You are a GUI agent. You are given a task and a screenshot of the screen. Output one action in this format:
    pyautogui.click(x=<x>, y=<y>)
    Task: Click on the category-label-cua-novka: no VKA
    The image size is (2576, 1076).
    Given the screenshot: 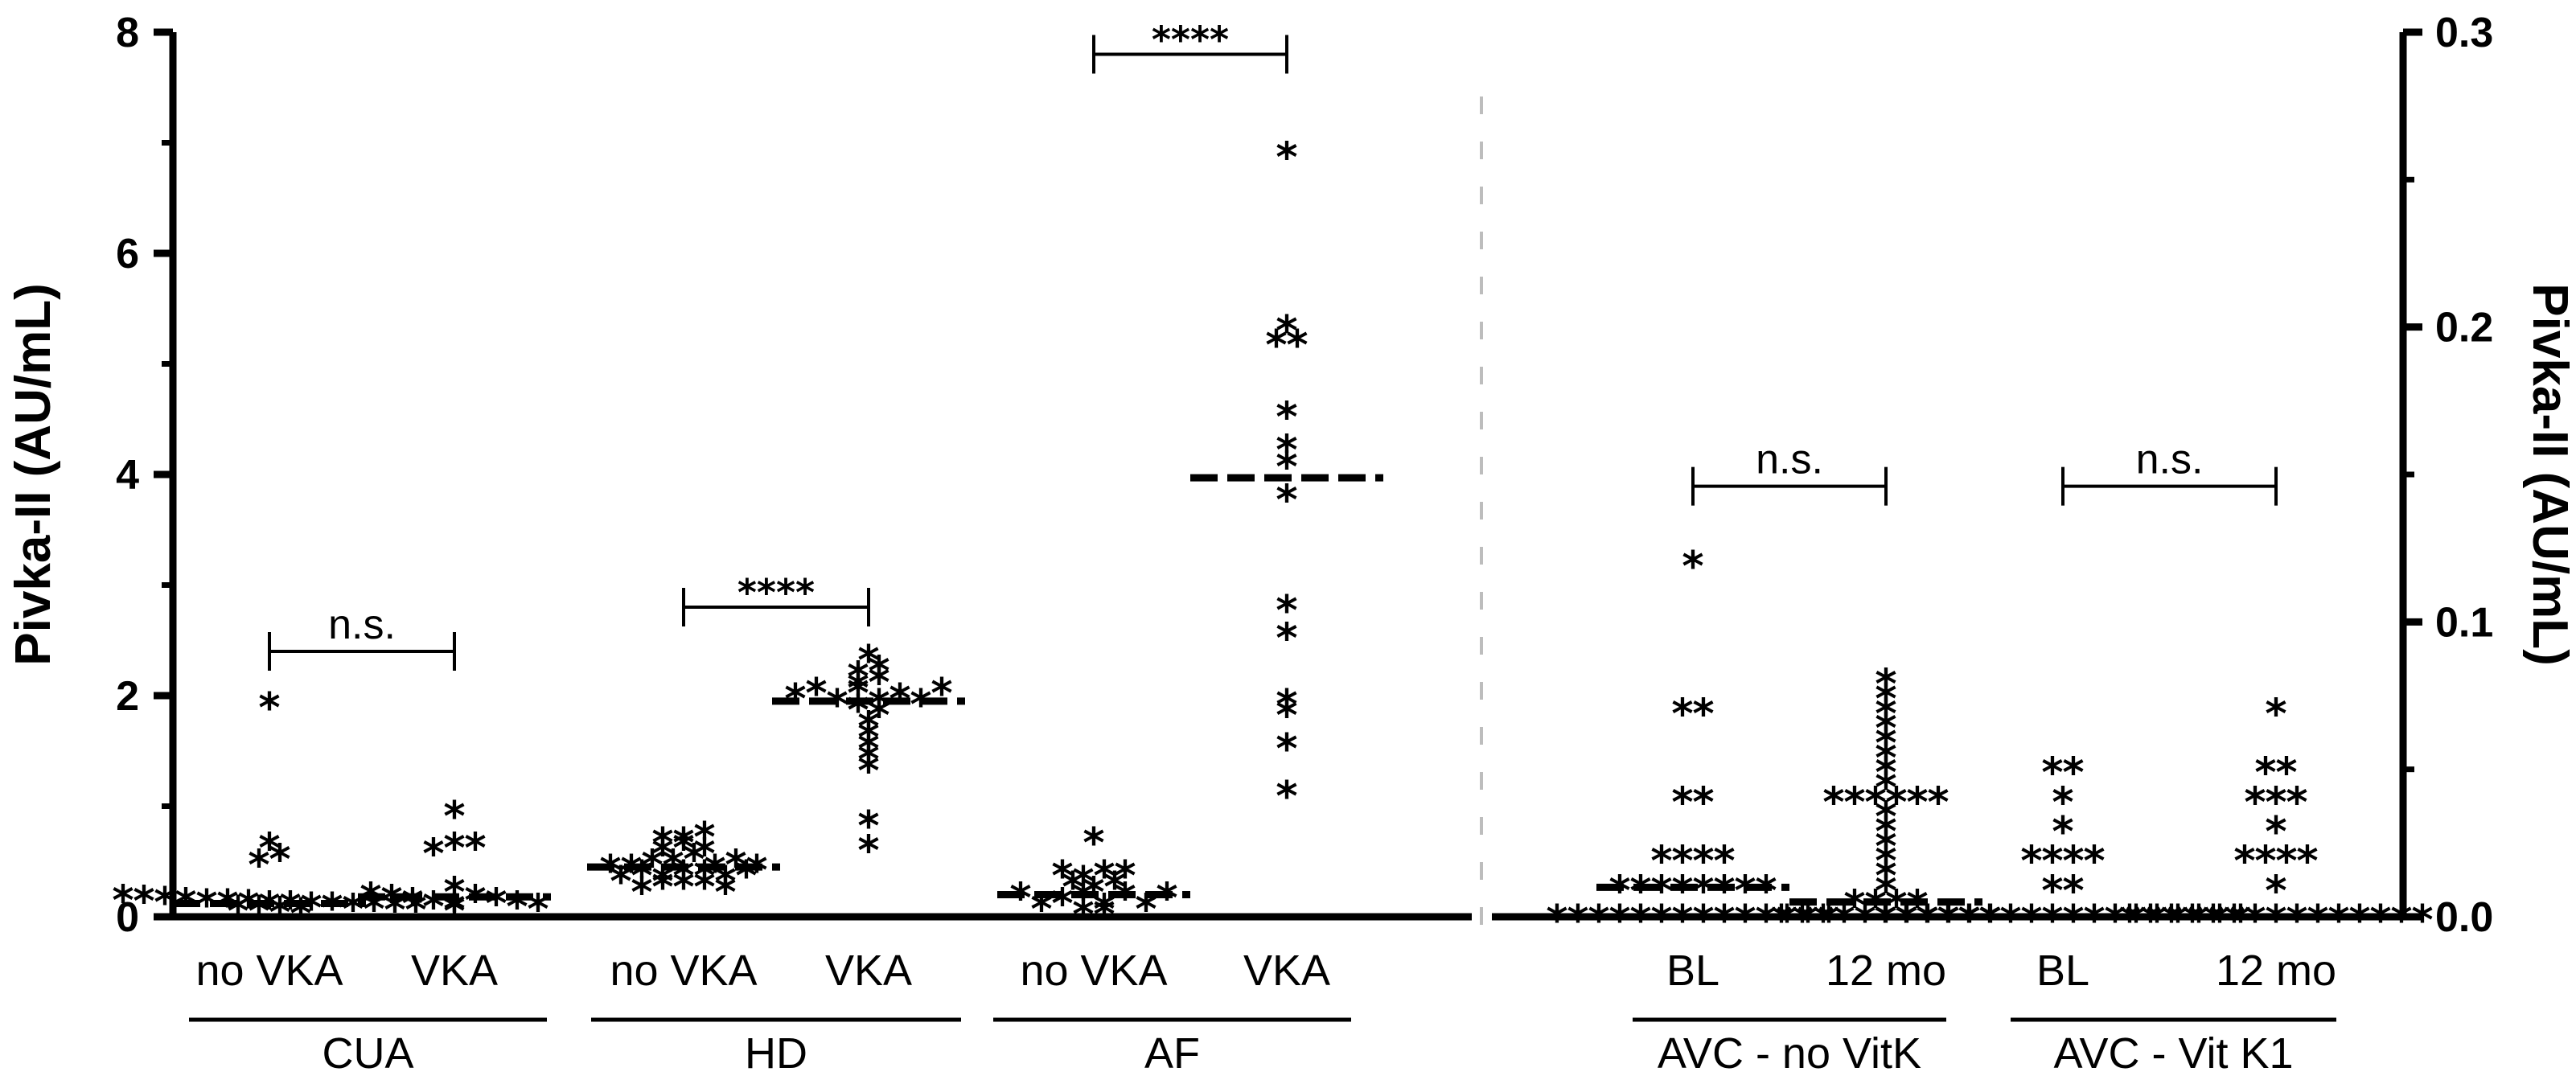 What is the action you would take?
    pyautogui.click(x=269, y=971)
    